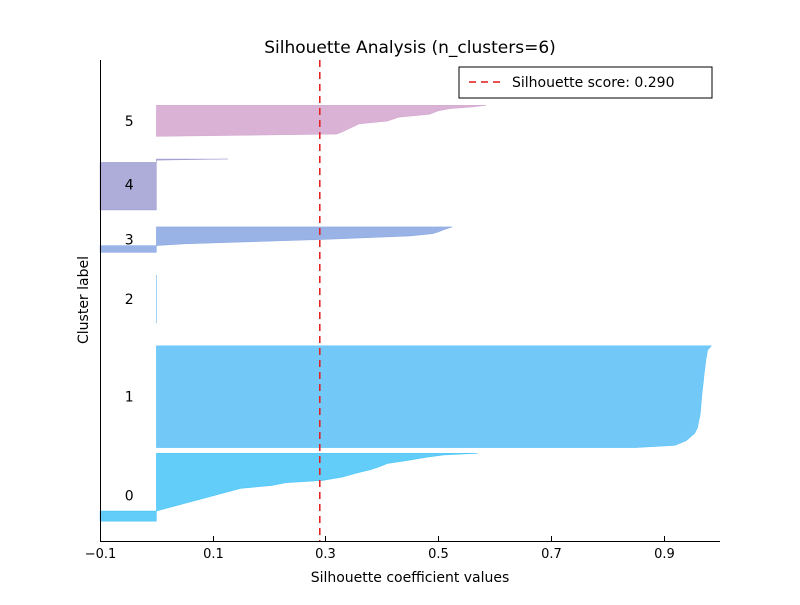 The height and width of the screenshot is (605, 800). Describe the element at coordinates (288, 487) in the screenshot. I see `cluster-0-silhouette` at that location.